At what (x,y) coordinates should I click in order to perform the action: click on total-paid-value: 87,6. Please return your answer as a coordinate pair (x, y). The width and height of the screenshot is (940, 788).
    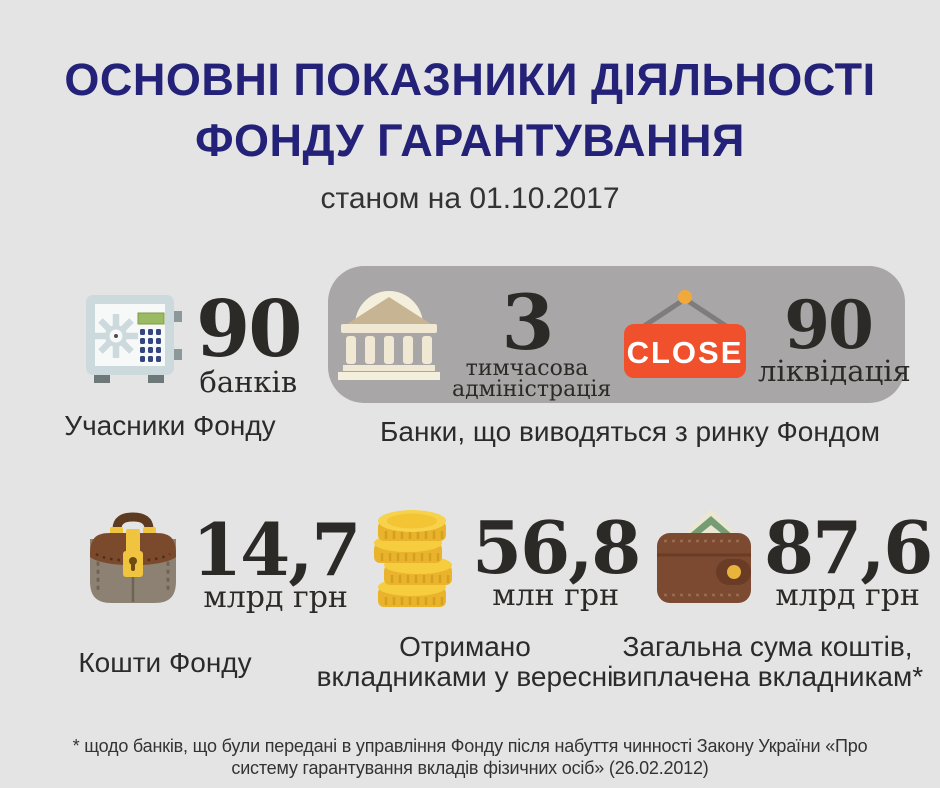
    Looking at the image, I should click on (848, 547).